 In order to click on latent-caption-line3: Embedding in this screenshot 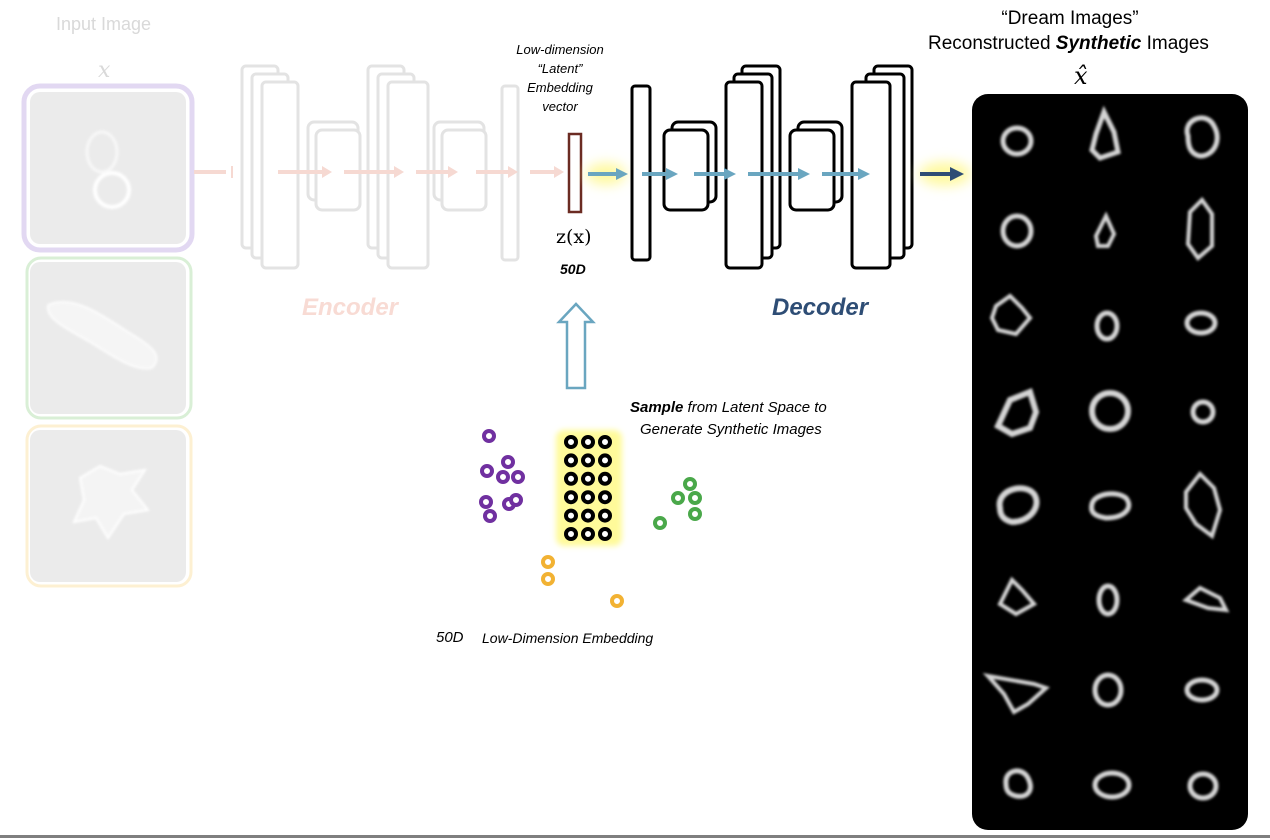, I will do `click(560, 87)`.